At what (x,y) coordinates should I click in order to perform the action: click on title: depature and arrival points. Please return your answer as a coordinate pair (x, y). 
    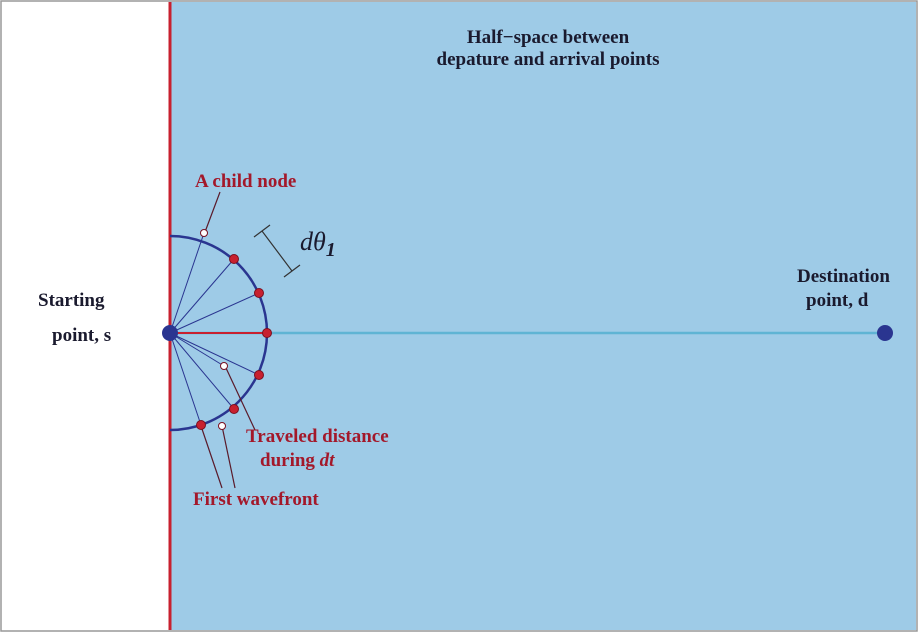
    Looking at the image, I should click on (548, 59).